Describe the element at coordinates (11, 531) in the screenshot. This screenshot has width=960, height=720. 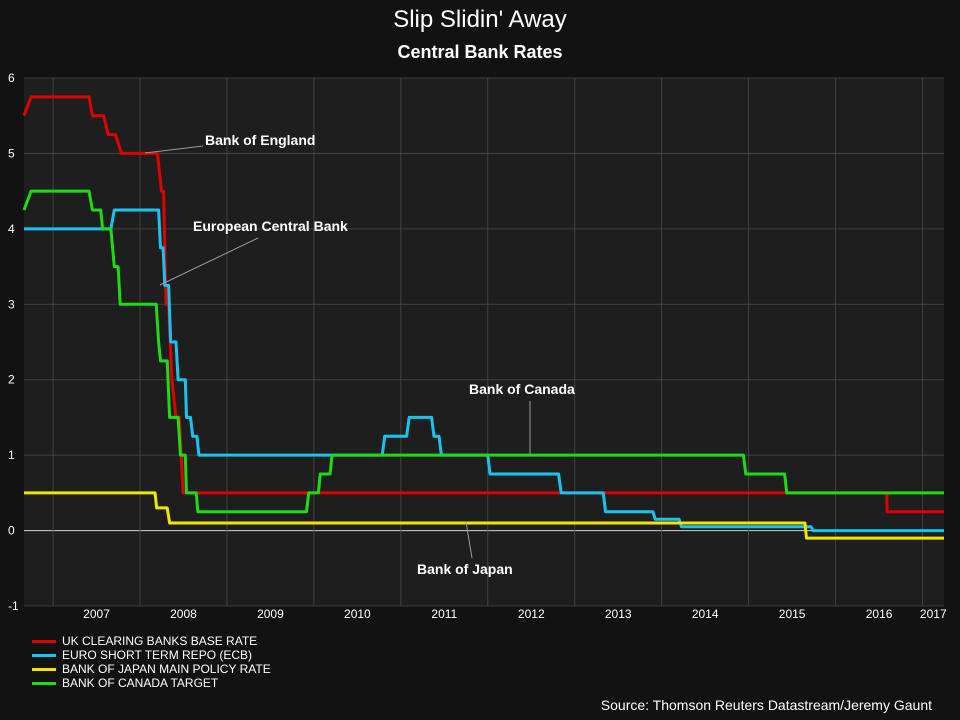
I see `y-tick-label: 0` at that location.